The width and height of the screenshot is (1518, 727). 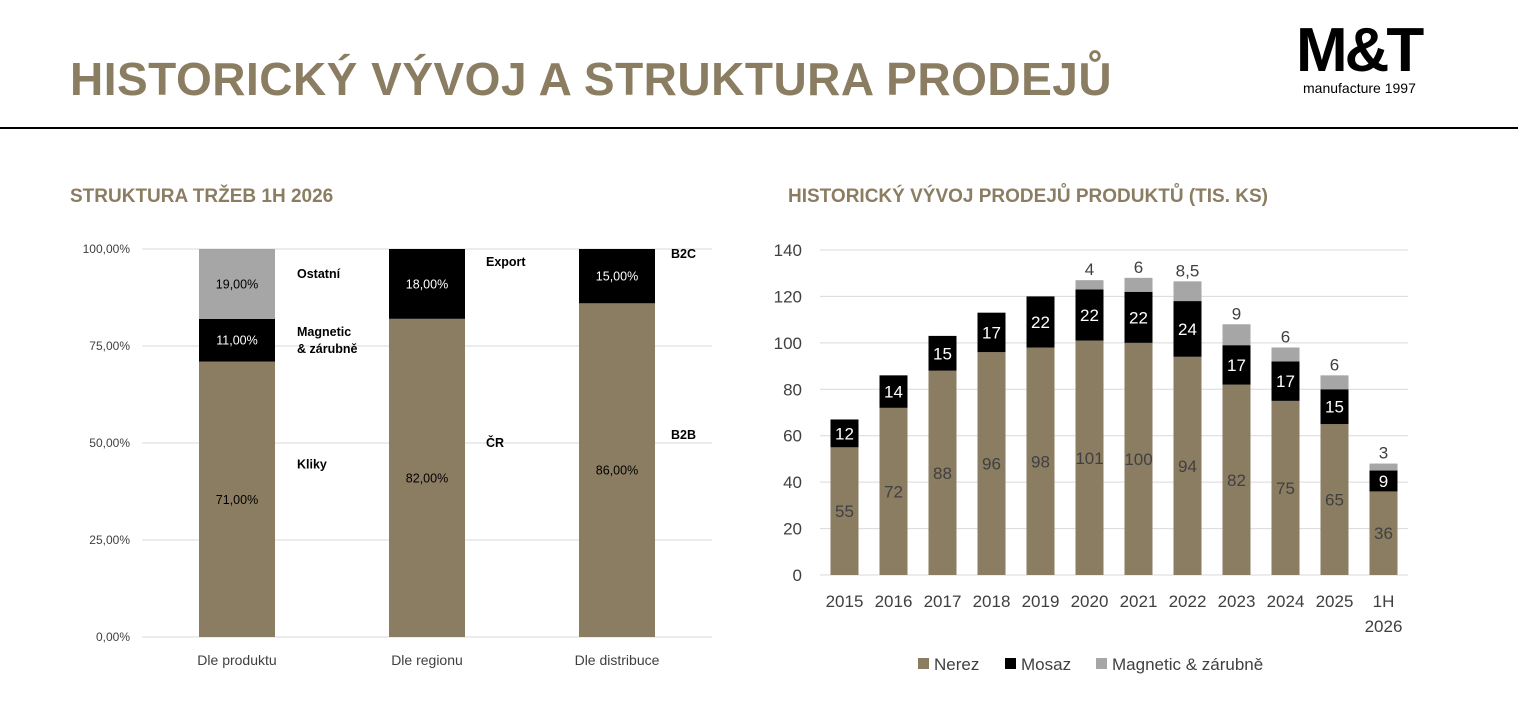 I want to click on segment-name-label: B2B, so click(x=683, y=435).